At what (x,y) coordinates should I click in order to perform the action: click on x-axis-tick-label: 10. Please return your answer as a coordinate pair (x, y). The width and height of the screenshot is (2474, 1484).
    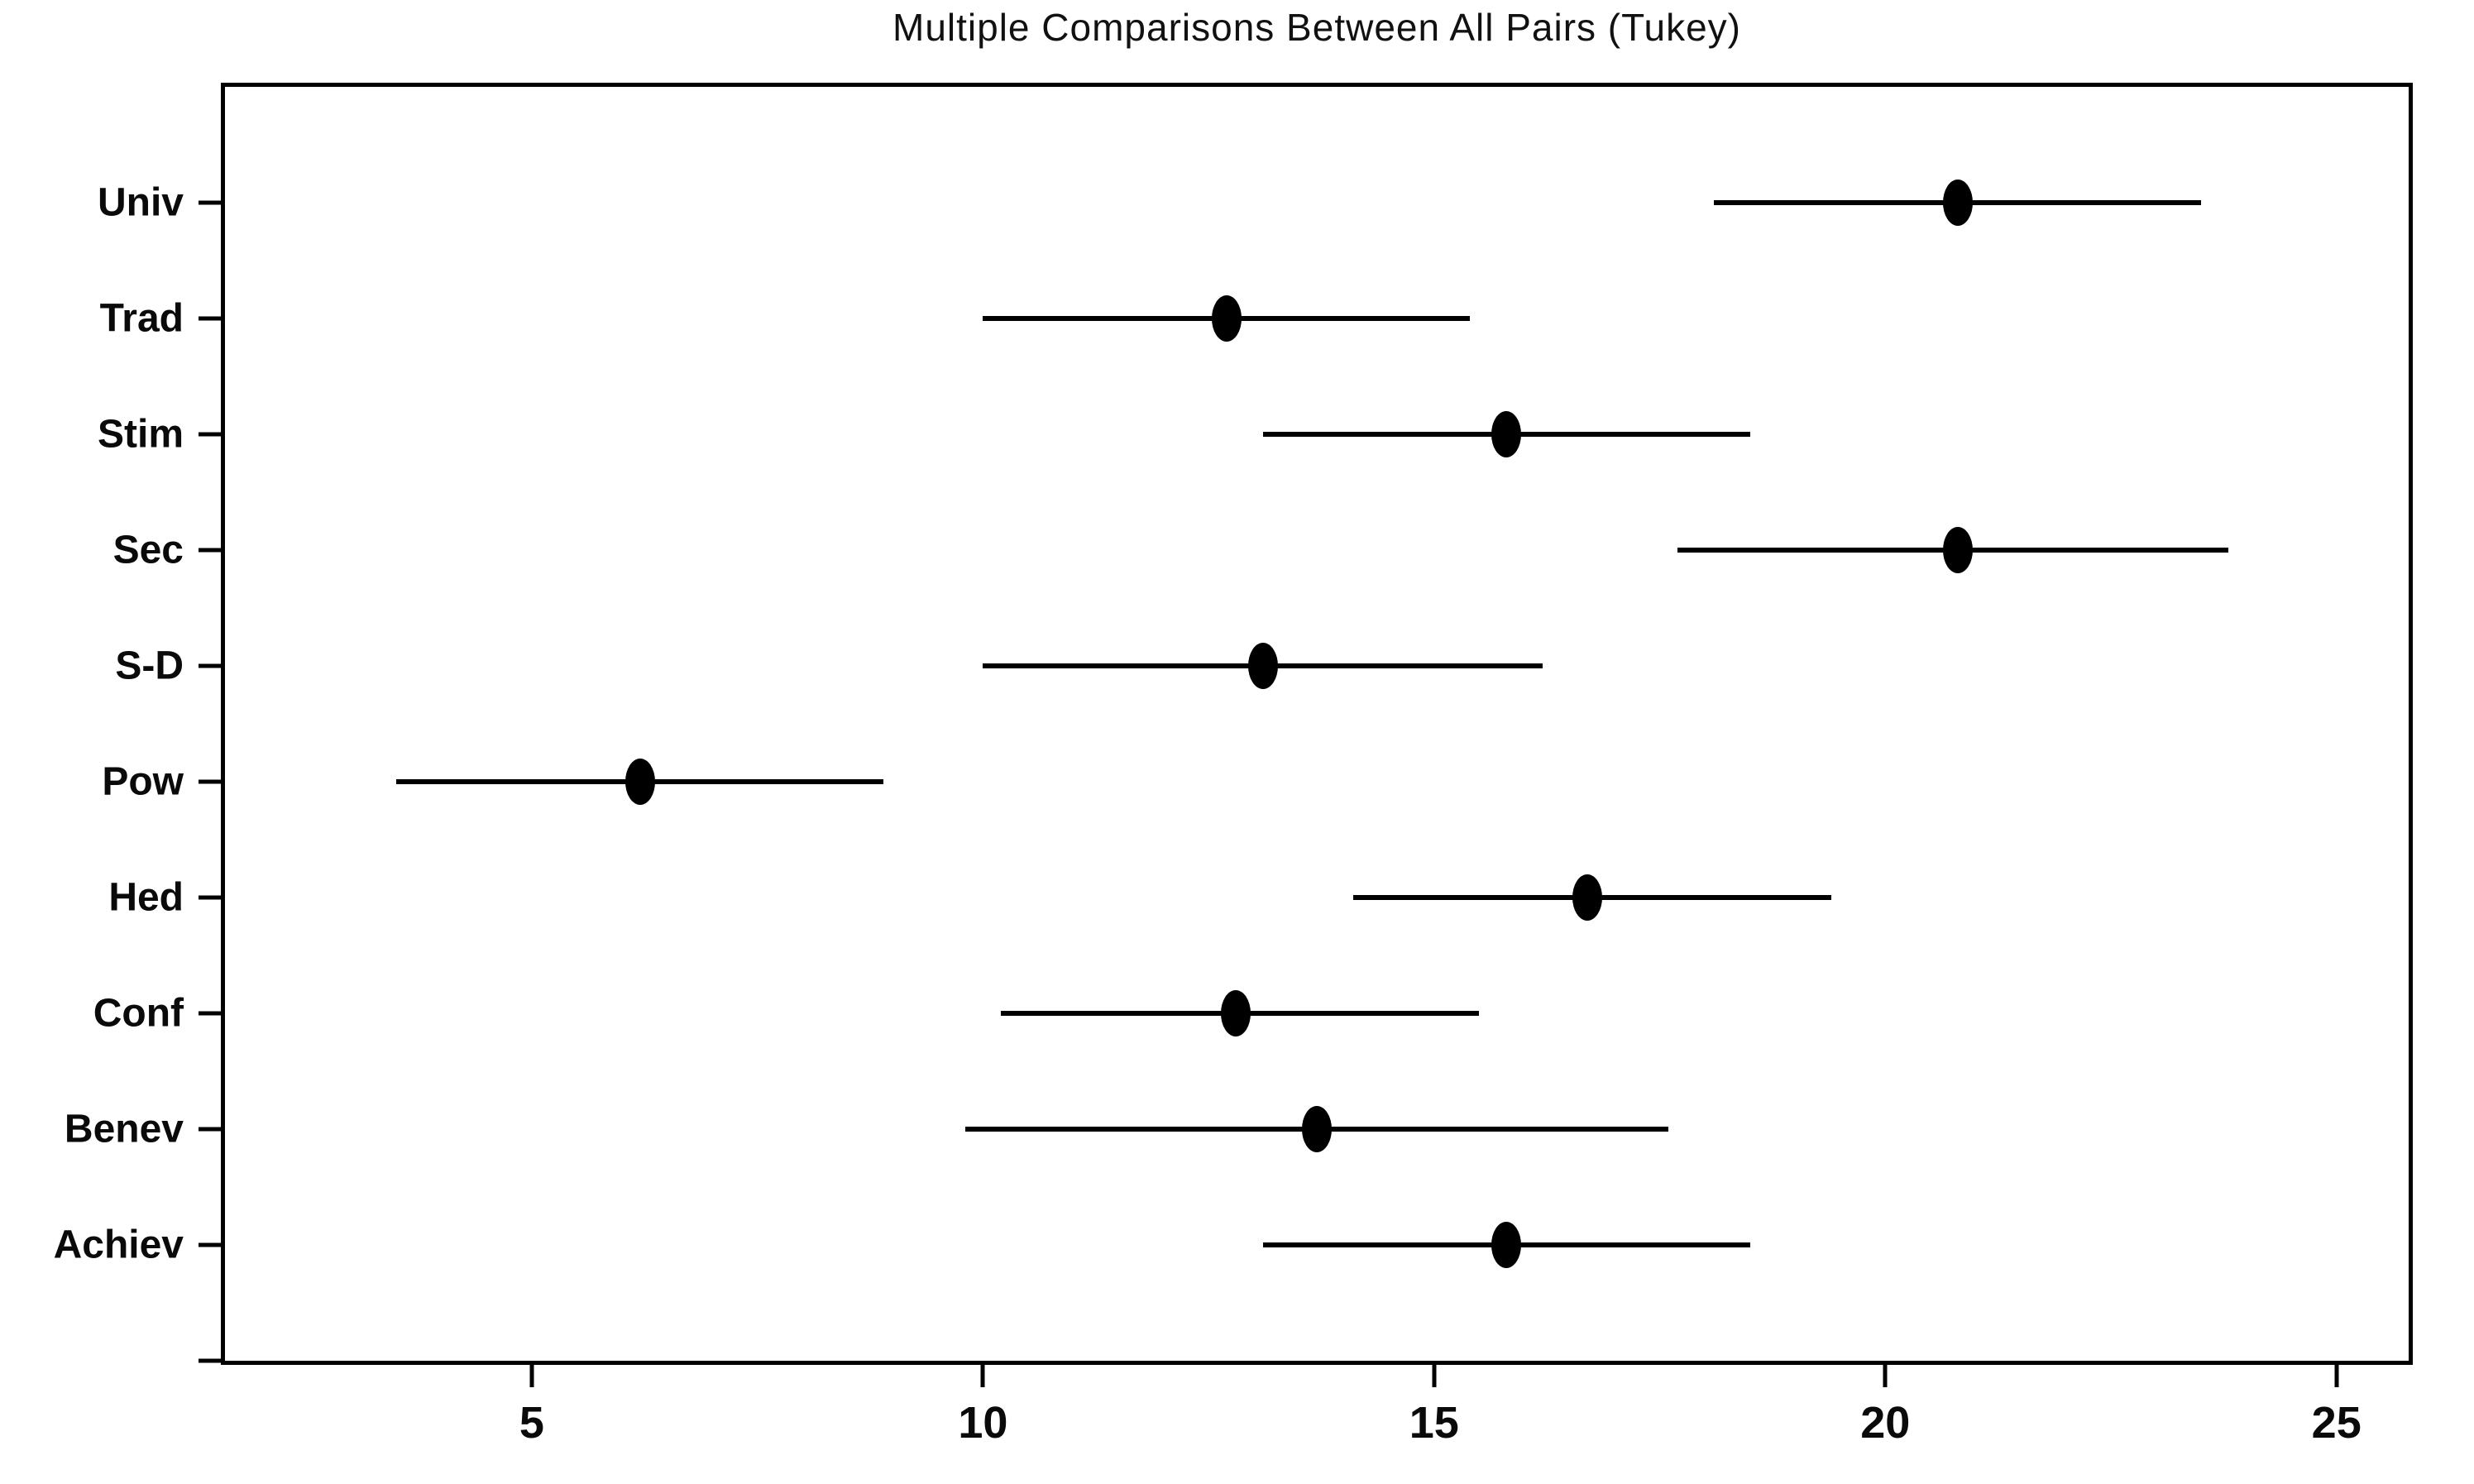
    Looking at the image, I should click on (983, 1423).